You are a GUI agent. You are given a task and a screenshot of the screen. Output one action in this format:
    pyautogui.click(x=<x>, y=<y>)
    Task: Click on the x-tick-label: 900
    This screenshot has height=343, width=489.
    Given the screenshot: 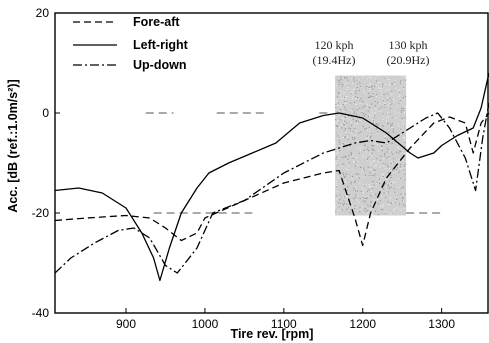 What is the action you would take?
    pyautogui.click(x=126, y=324)
    